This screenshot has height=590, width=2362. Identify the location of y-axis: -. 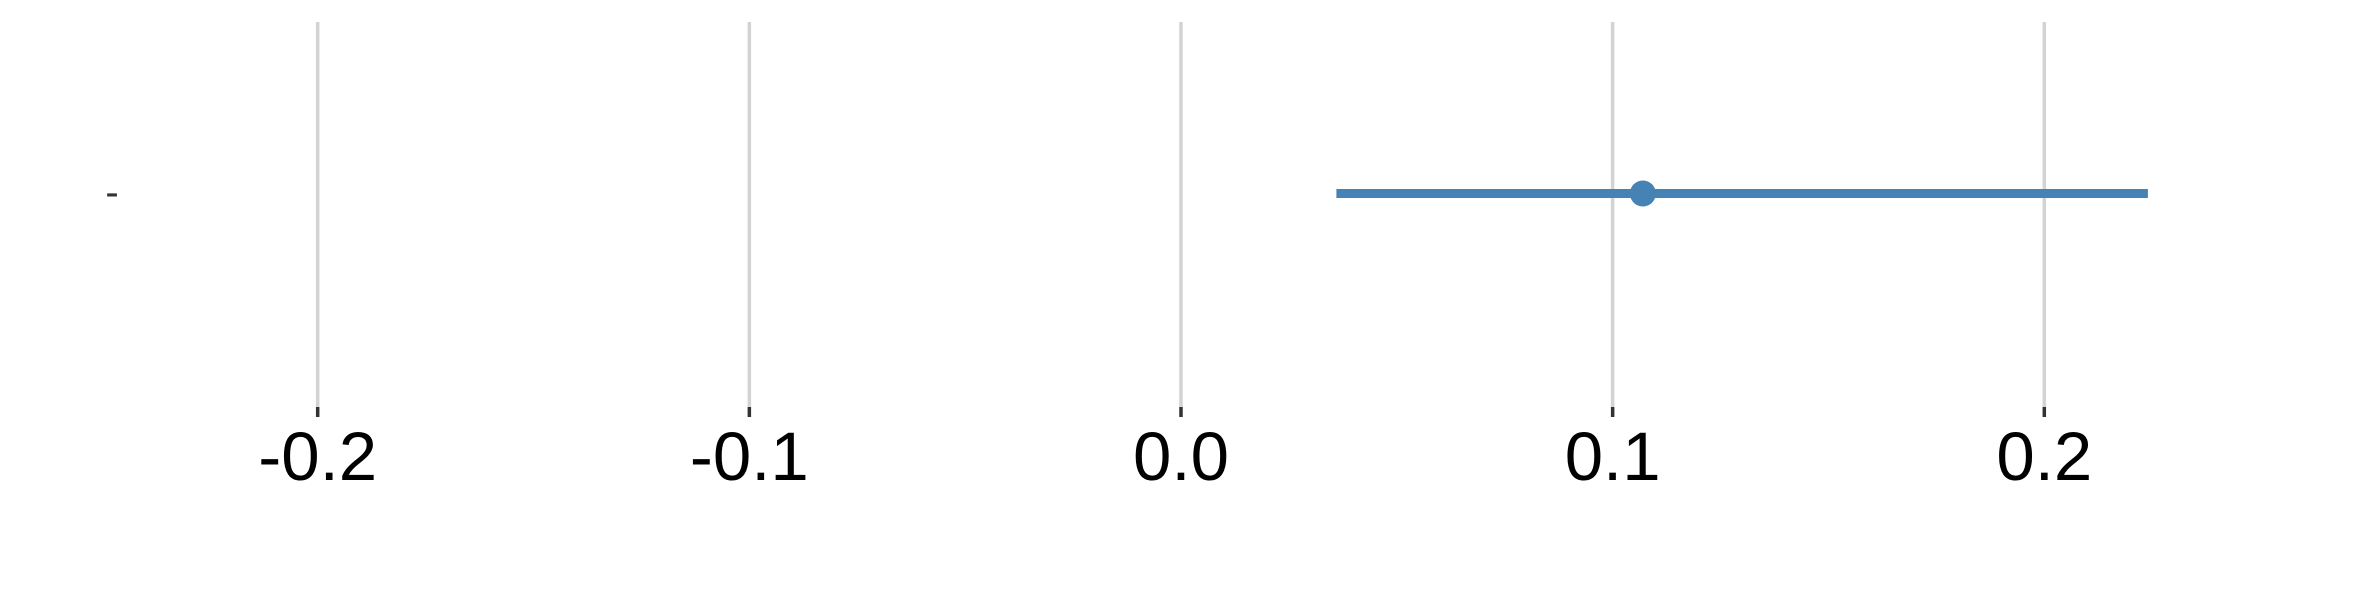
(111, 193).